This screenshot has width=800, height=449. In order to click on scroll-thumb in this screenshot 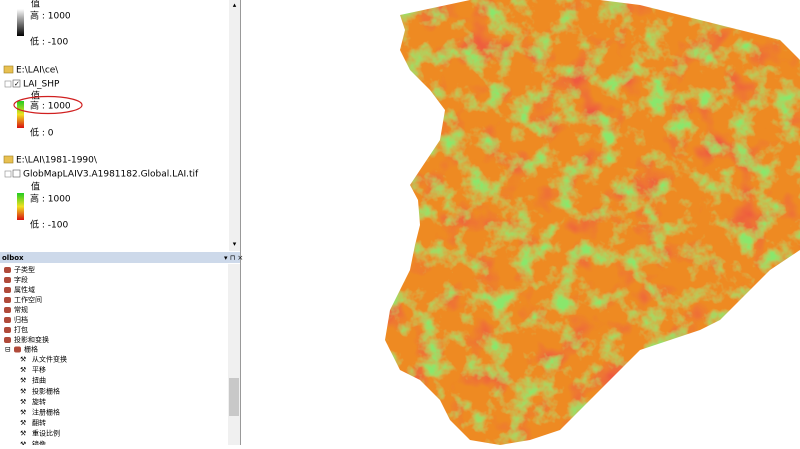, I will do `click(234, 397)`.